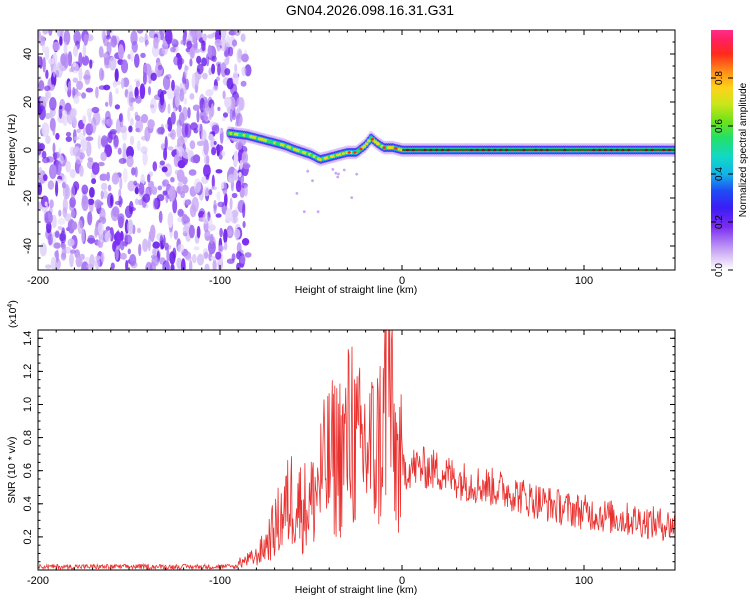  I want to click on x-tick-label: 0, so click(402, 281).